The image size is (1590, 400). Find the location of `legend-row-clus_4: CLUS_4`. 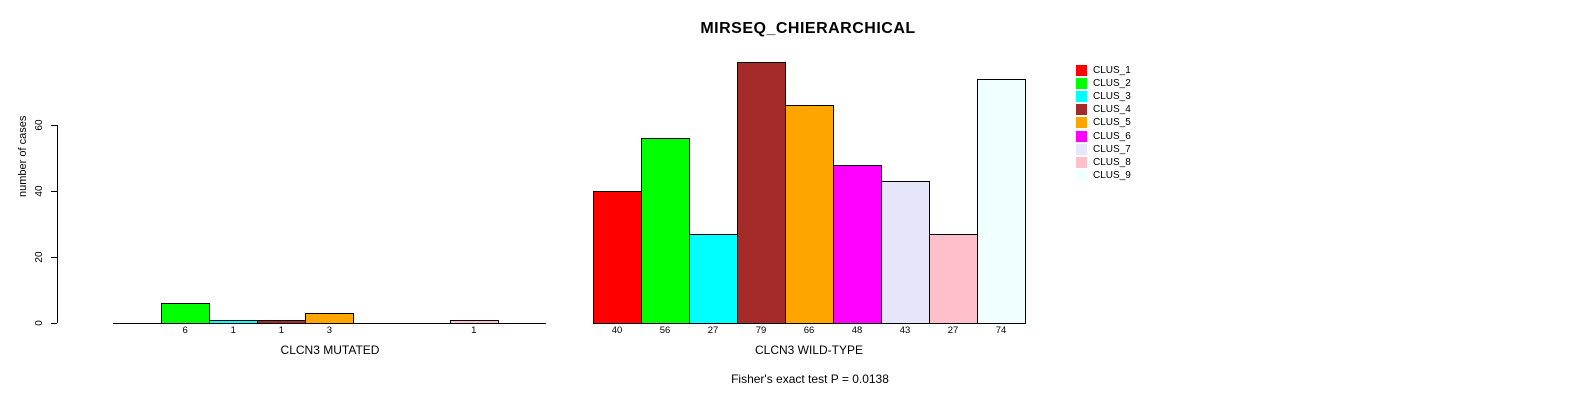

legend-row-clus_4: CLUS_4 is located at coordinates (1103, 109).